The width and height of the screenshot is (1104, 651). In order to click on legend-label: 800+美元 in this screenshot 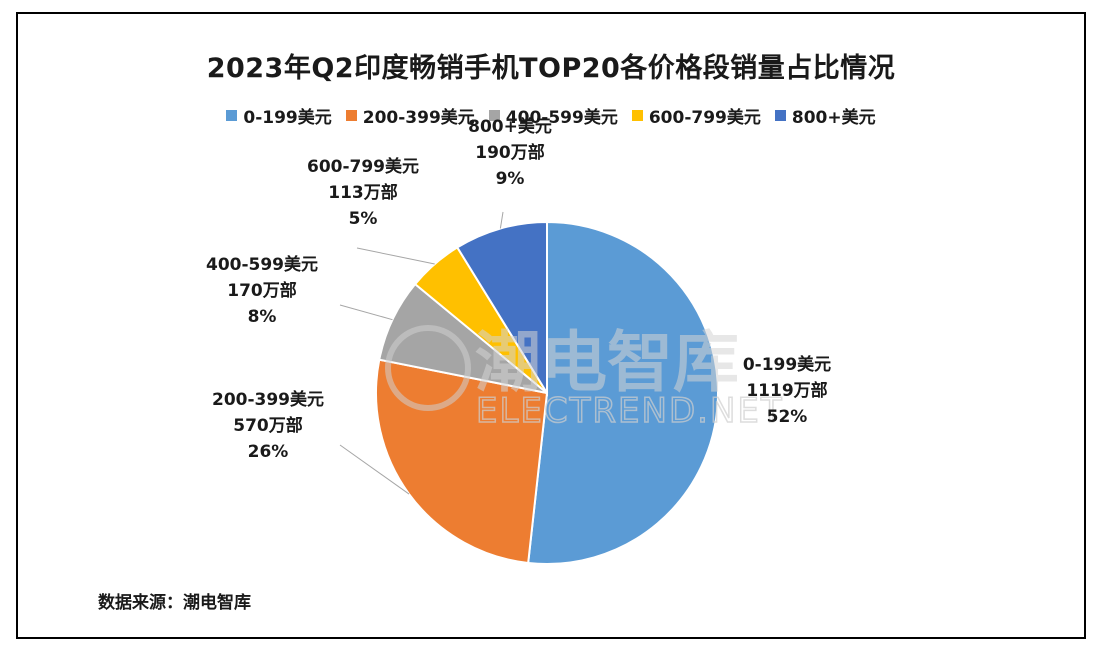, I will do `click(833, 118)`.